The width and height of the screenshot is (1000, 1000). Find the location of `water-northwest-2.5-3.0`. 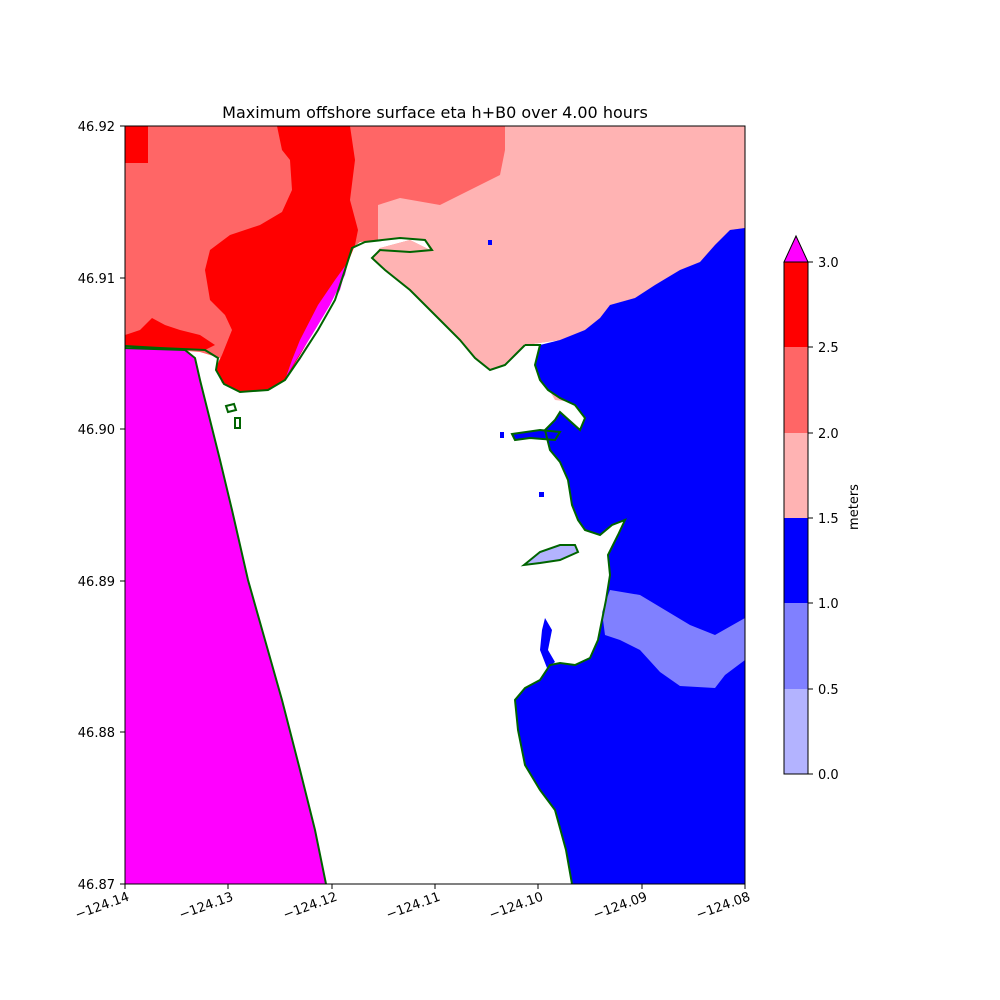

water-northwest-2.5-3.0 is located at coordinates (136, 144).